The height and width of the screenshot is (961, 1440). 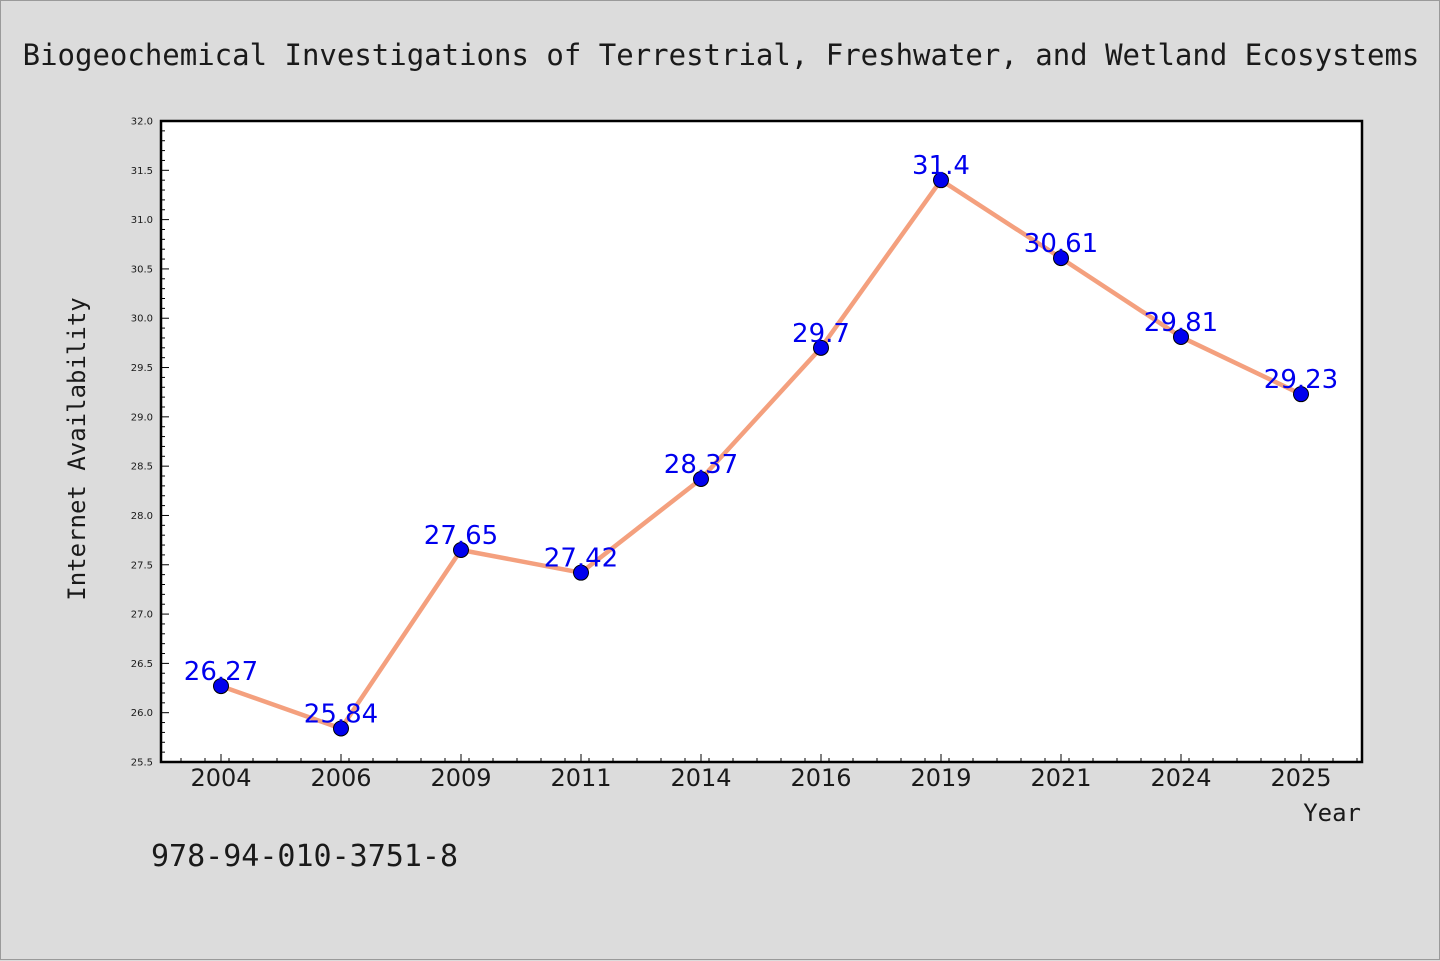 I want to click on x-axis: 2004 2006 2009 2011 2014 2016 2019 2021 2024 2025, so click(x=769, y=773).